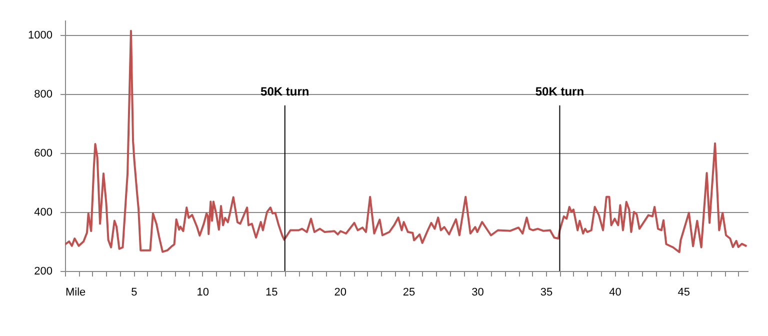 The image size is (768, 336). I want to click on y-tick-label: 200, so click(43, 272).